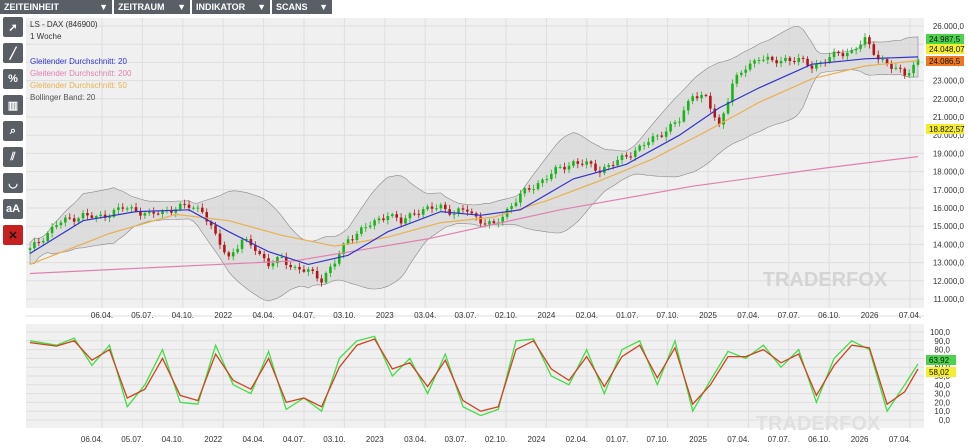 This screenshot has width=968, height=448. What do you see at coordinates (263, 315) in the screenshot?
I see `x-tick-label: 04.04.` at bounding box center [263, 315].